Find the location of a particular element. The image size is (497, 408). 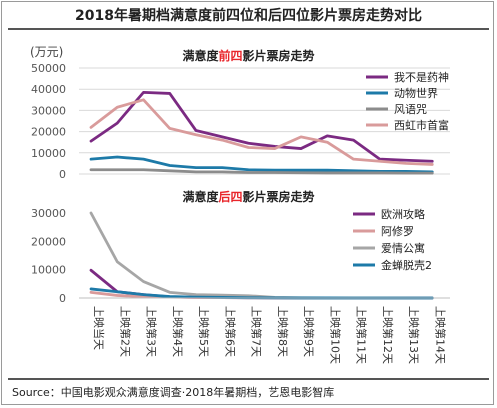

chart-title-bottom-highlight: 后四 is located at coordinates (230, 197).